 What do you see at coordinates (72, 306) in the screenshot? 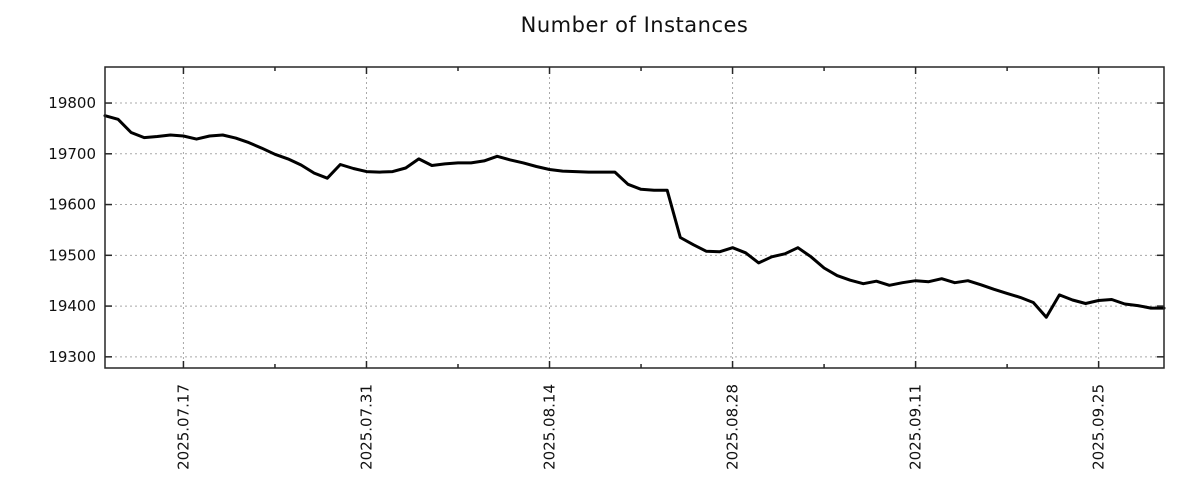
I see `y-tick-label: 19400` at bounding box center [72, 306].